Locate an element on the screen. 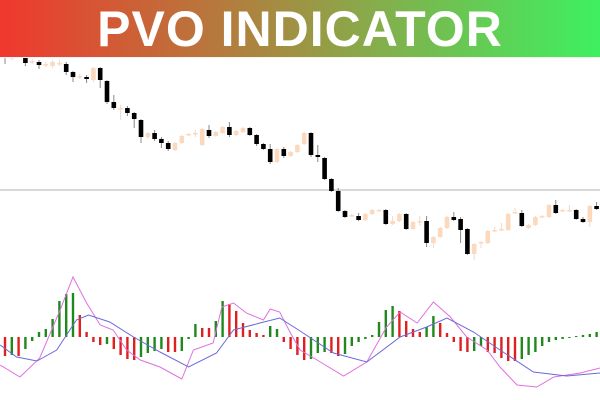  page-title: PVO INDICATOR is located at coordinates (300, 28).